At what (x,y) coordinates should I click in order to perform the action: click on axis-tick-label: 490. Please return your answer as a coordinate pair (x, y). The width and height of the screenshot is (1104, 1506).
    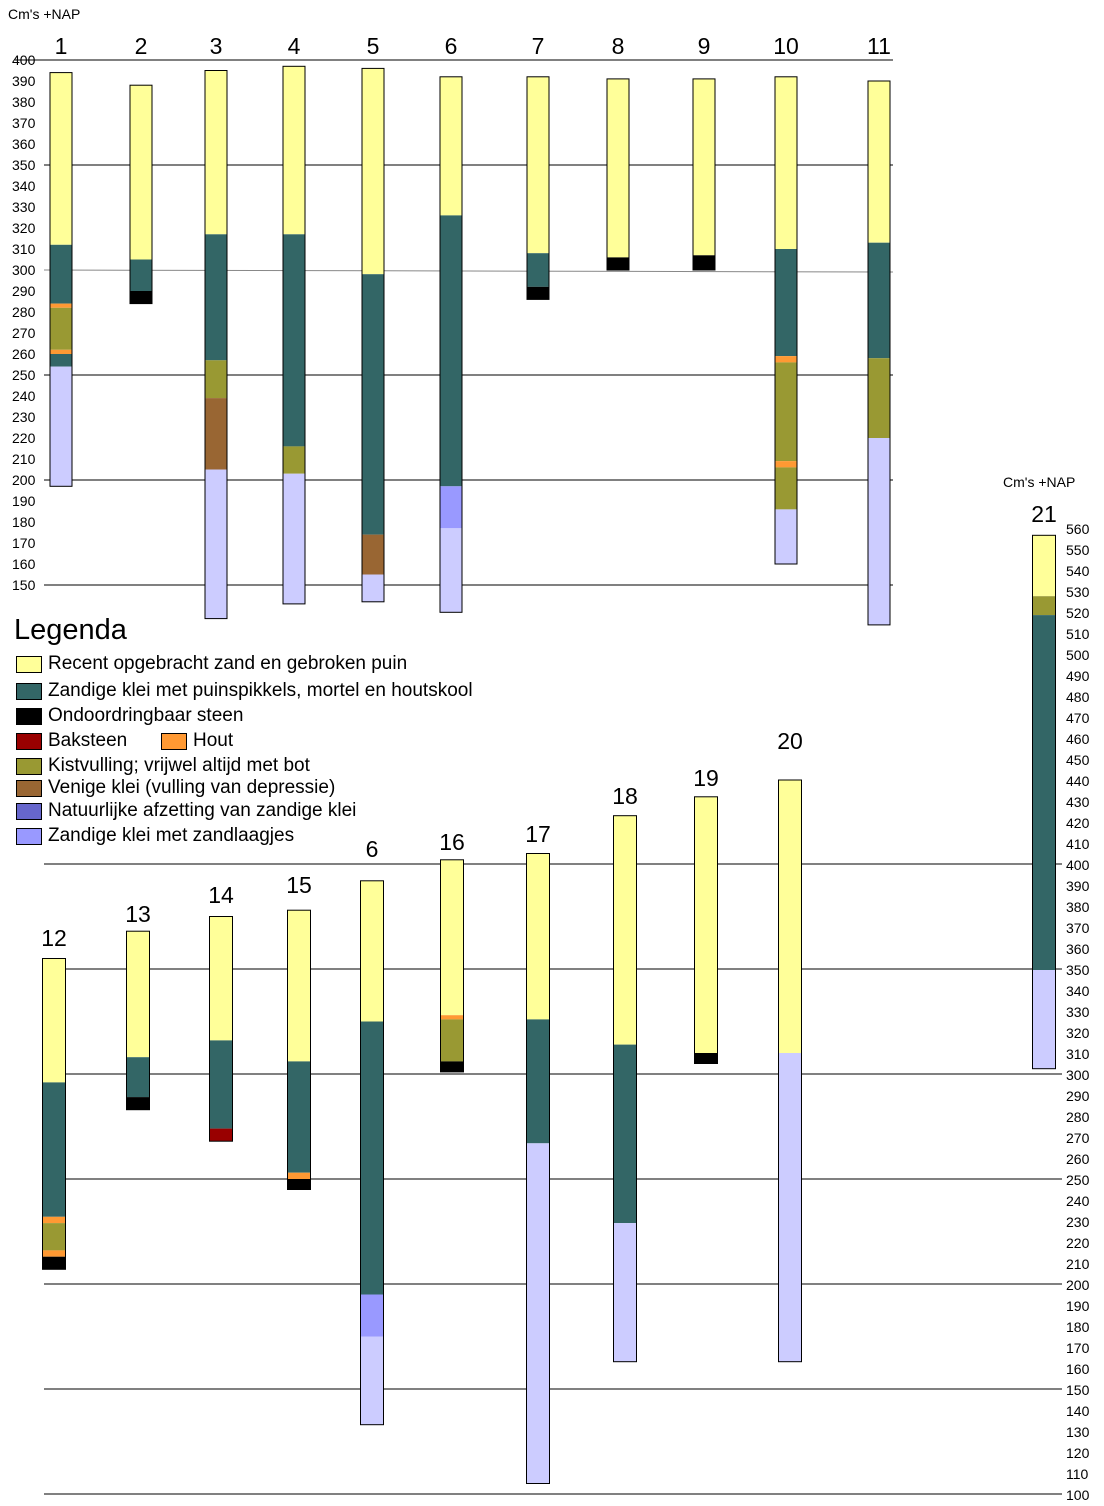
    Looking at the image, I should click on (1078, 676).